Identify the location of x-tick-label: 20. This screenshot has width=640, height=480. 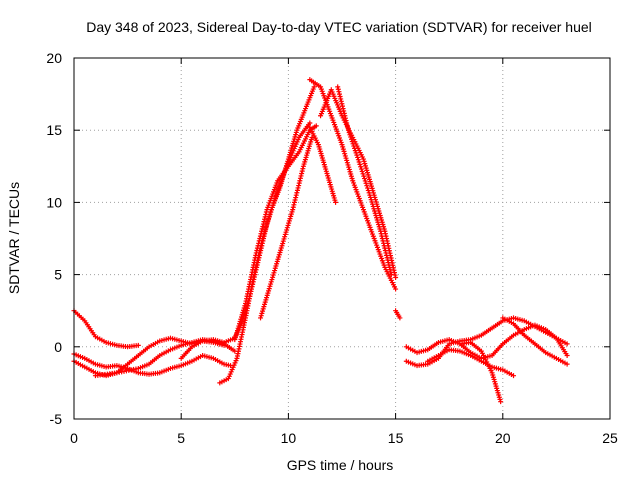
(503, 438).